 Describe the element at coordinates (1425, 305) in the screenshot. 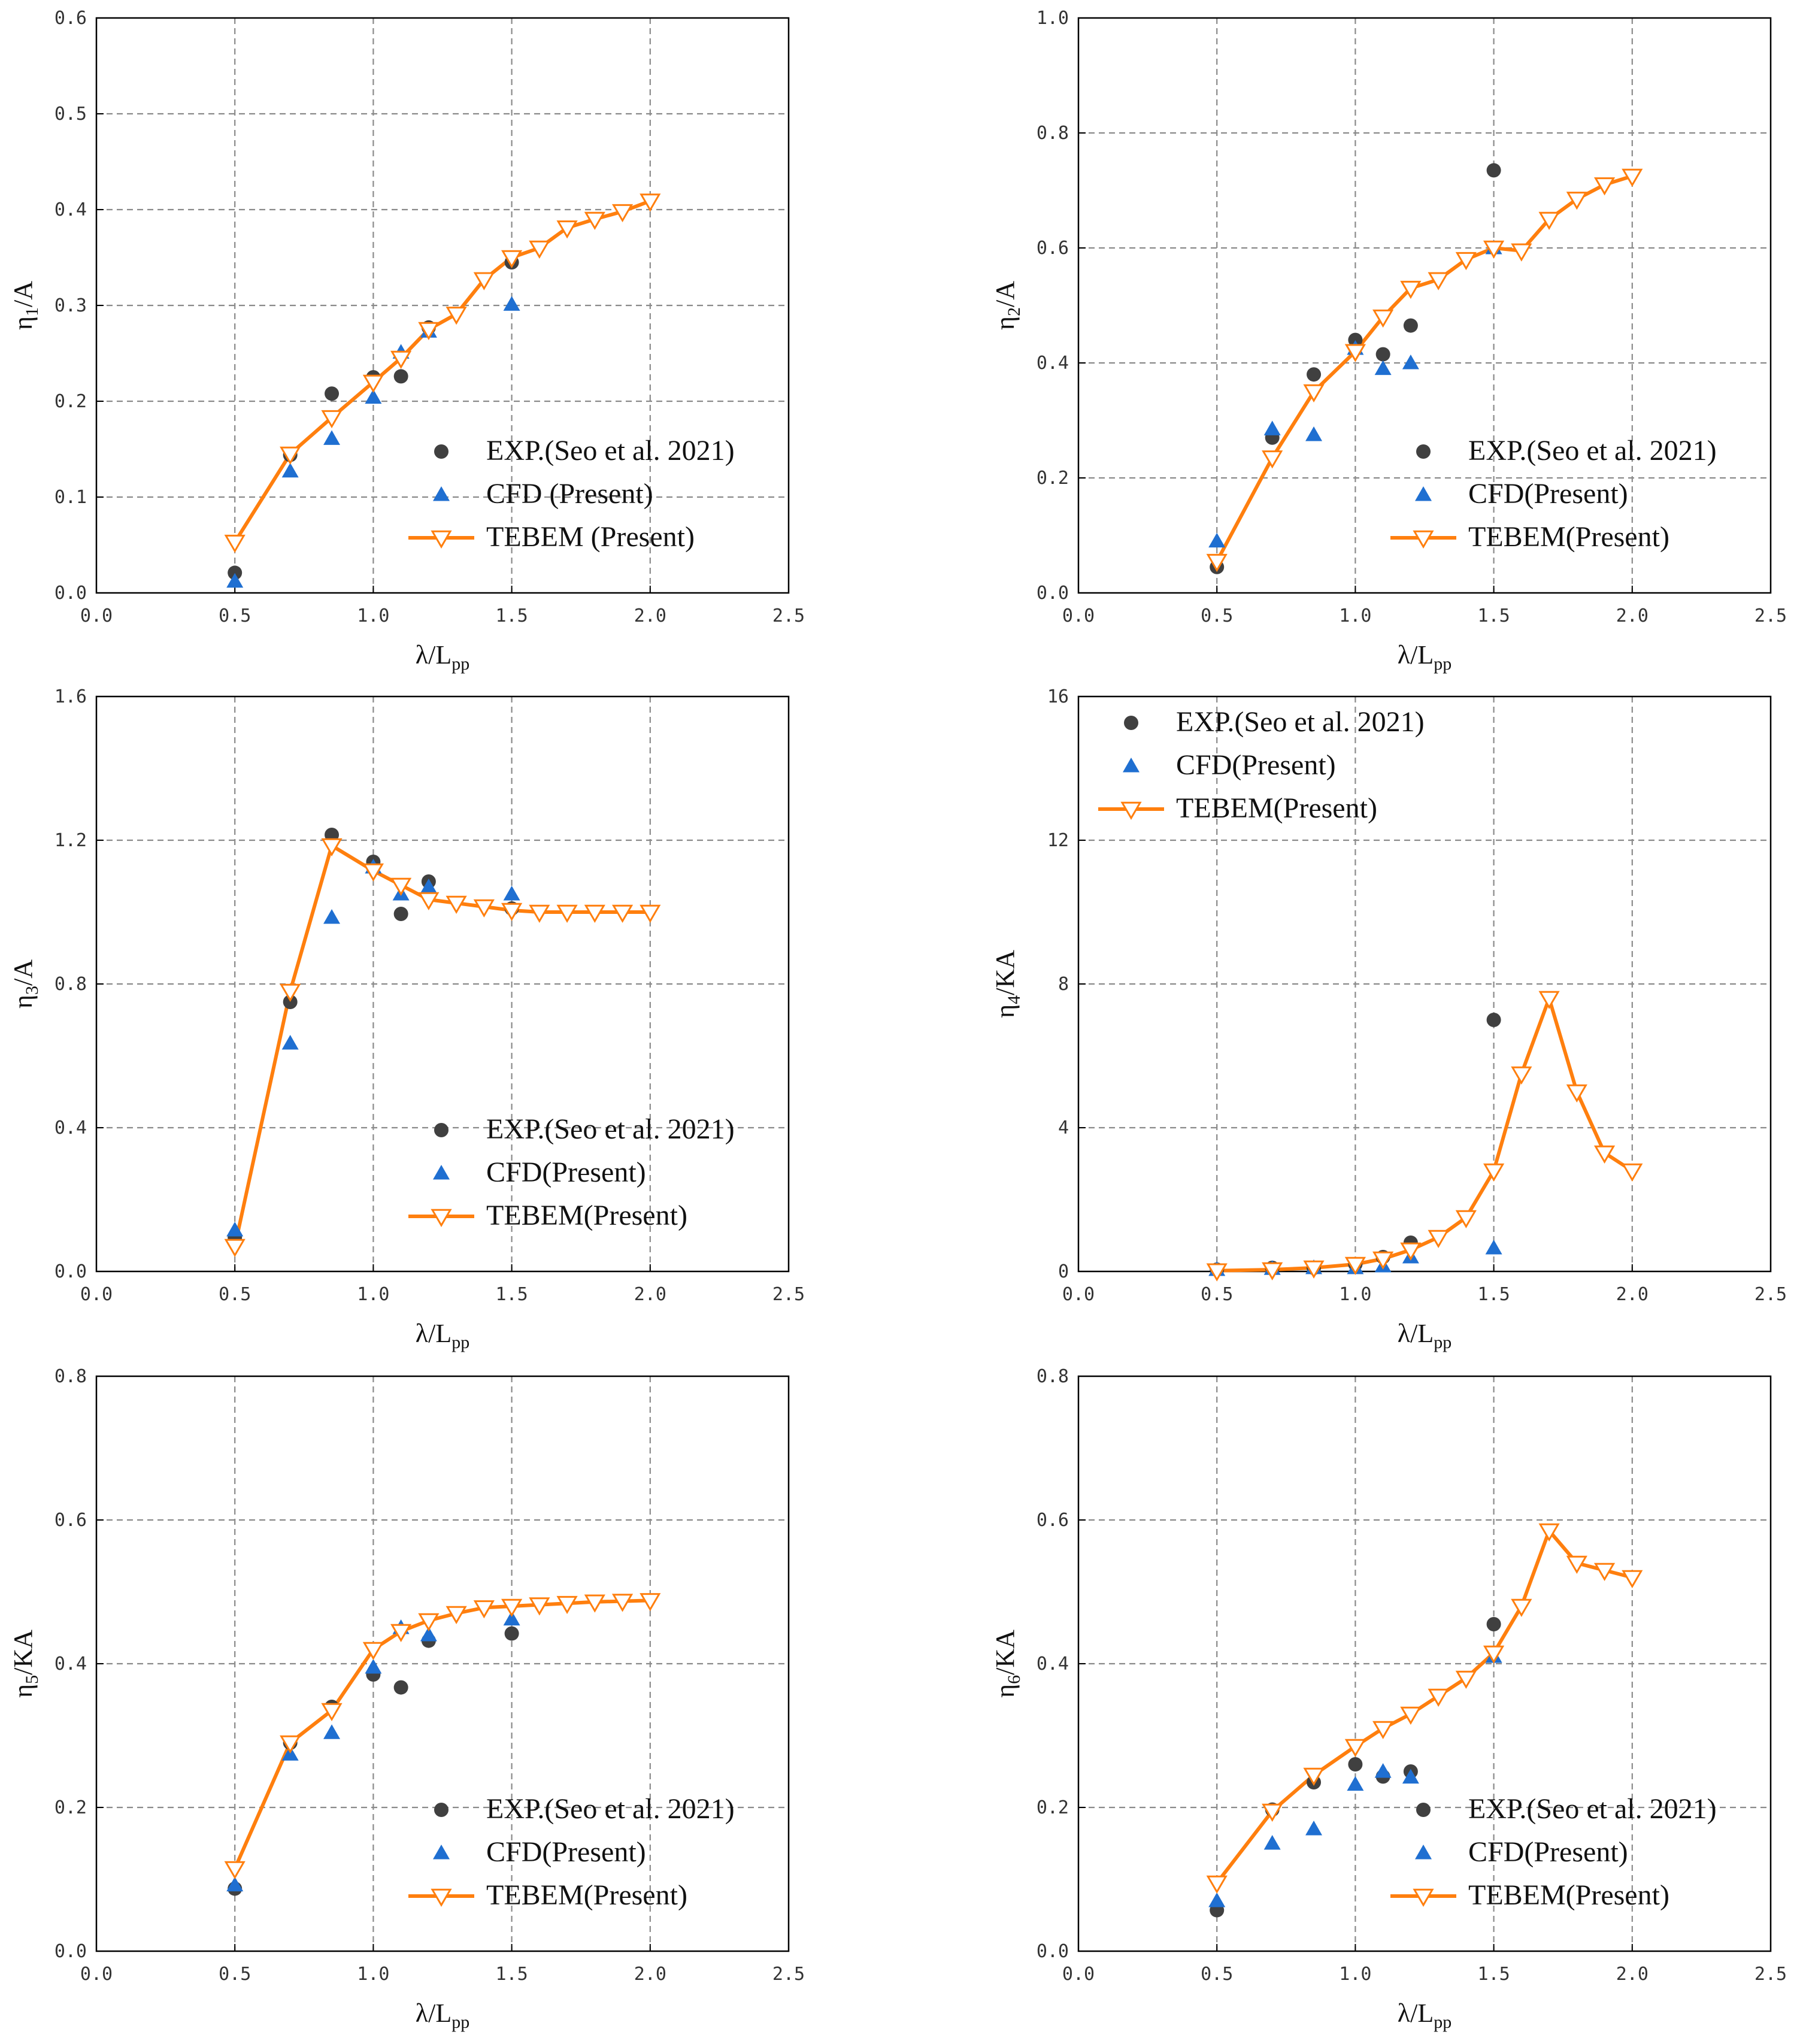

I see `plot-frame` at that location.